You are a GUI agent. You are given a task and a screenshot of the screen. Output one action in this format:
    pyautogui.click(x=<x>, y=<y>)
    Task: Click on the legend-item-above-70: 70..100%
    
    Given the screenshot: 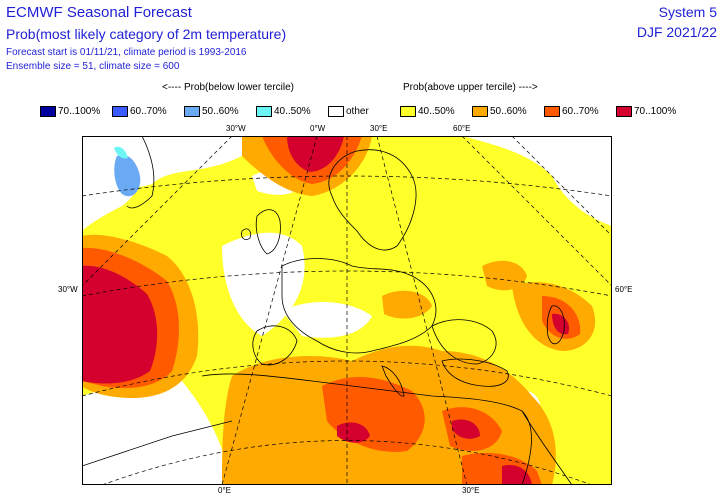 What is the action you would take?
    pyautogui.click(x=646, y=111)
    